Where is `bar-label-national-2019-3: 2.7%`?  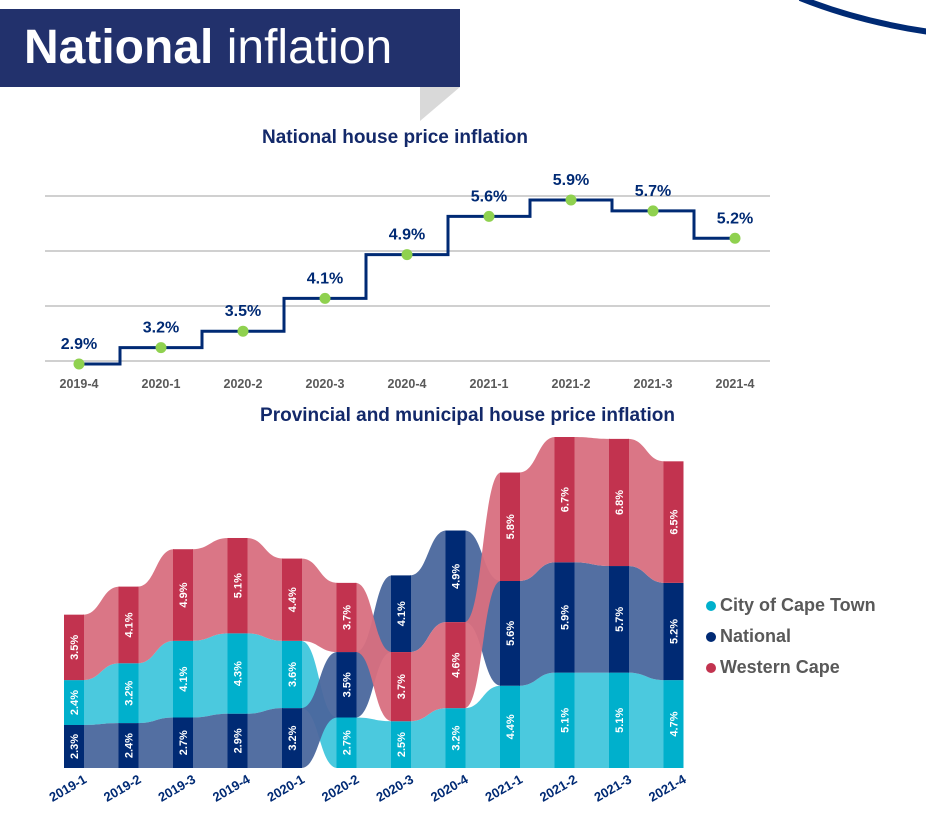
bar-label-national-2019-3: 2.7% is located at coordinates (184, 742).